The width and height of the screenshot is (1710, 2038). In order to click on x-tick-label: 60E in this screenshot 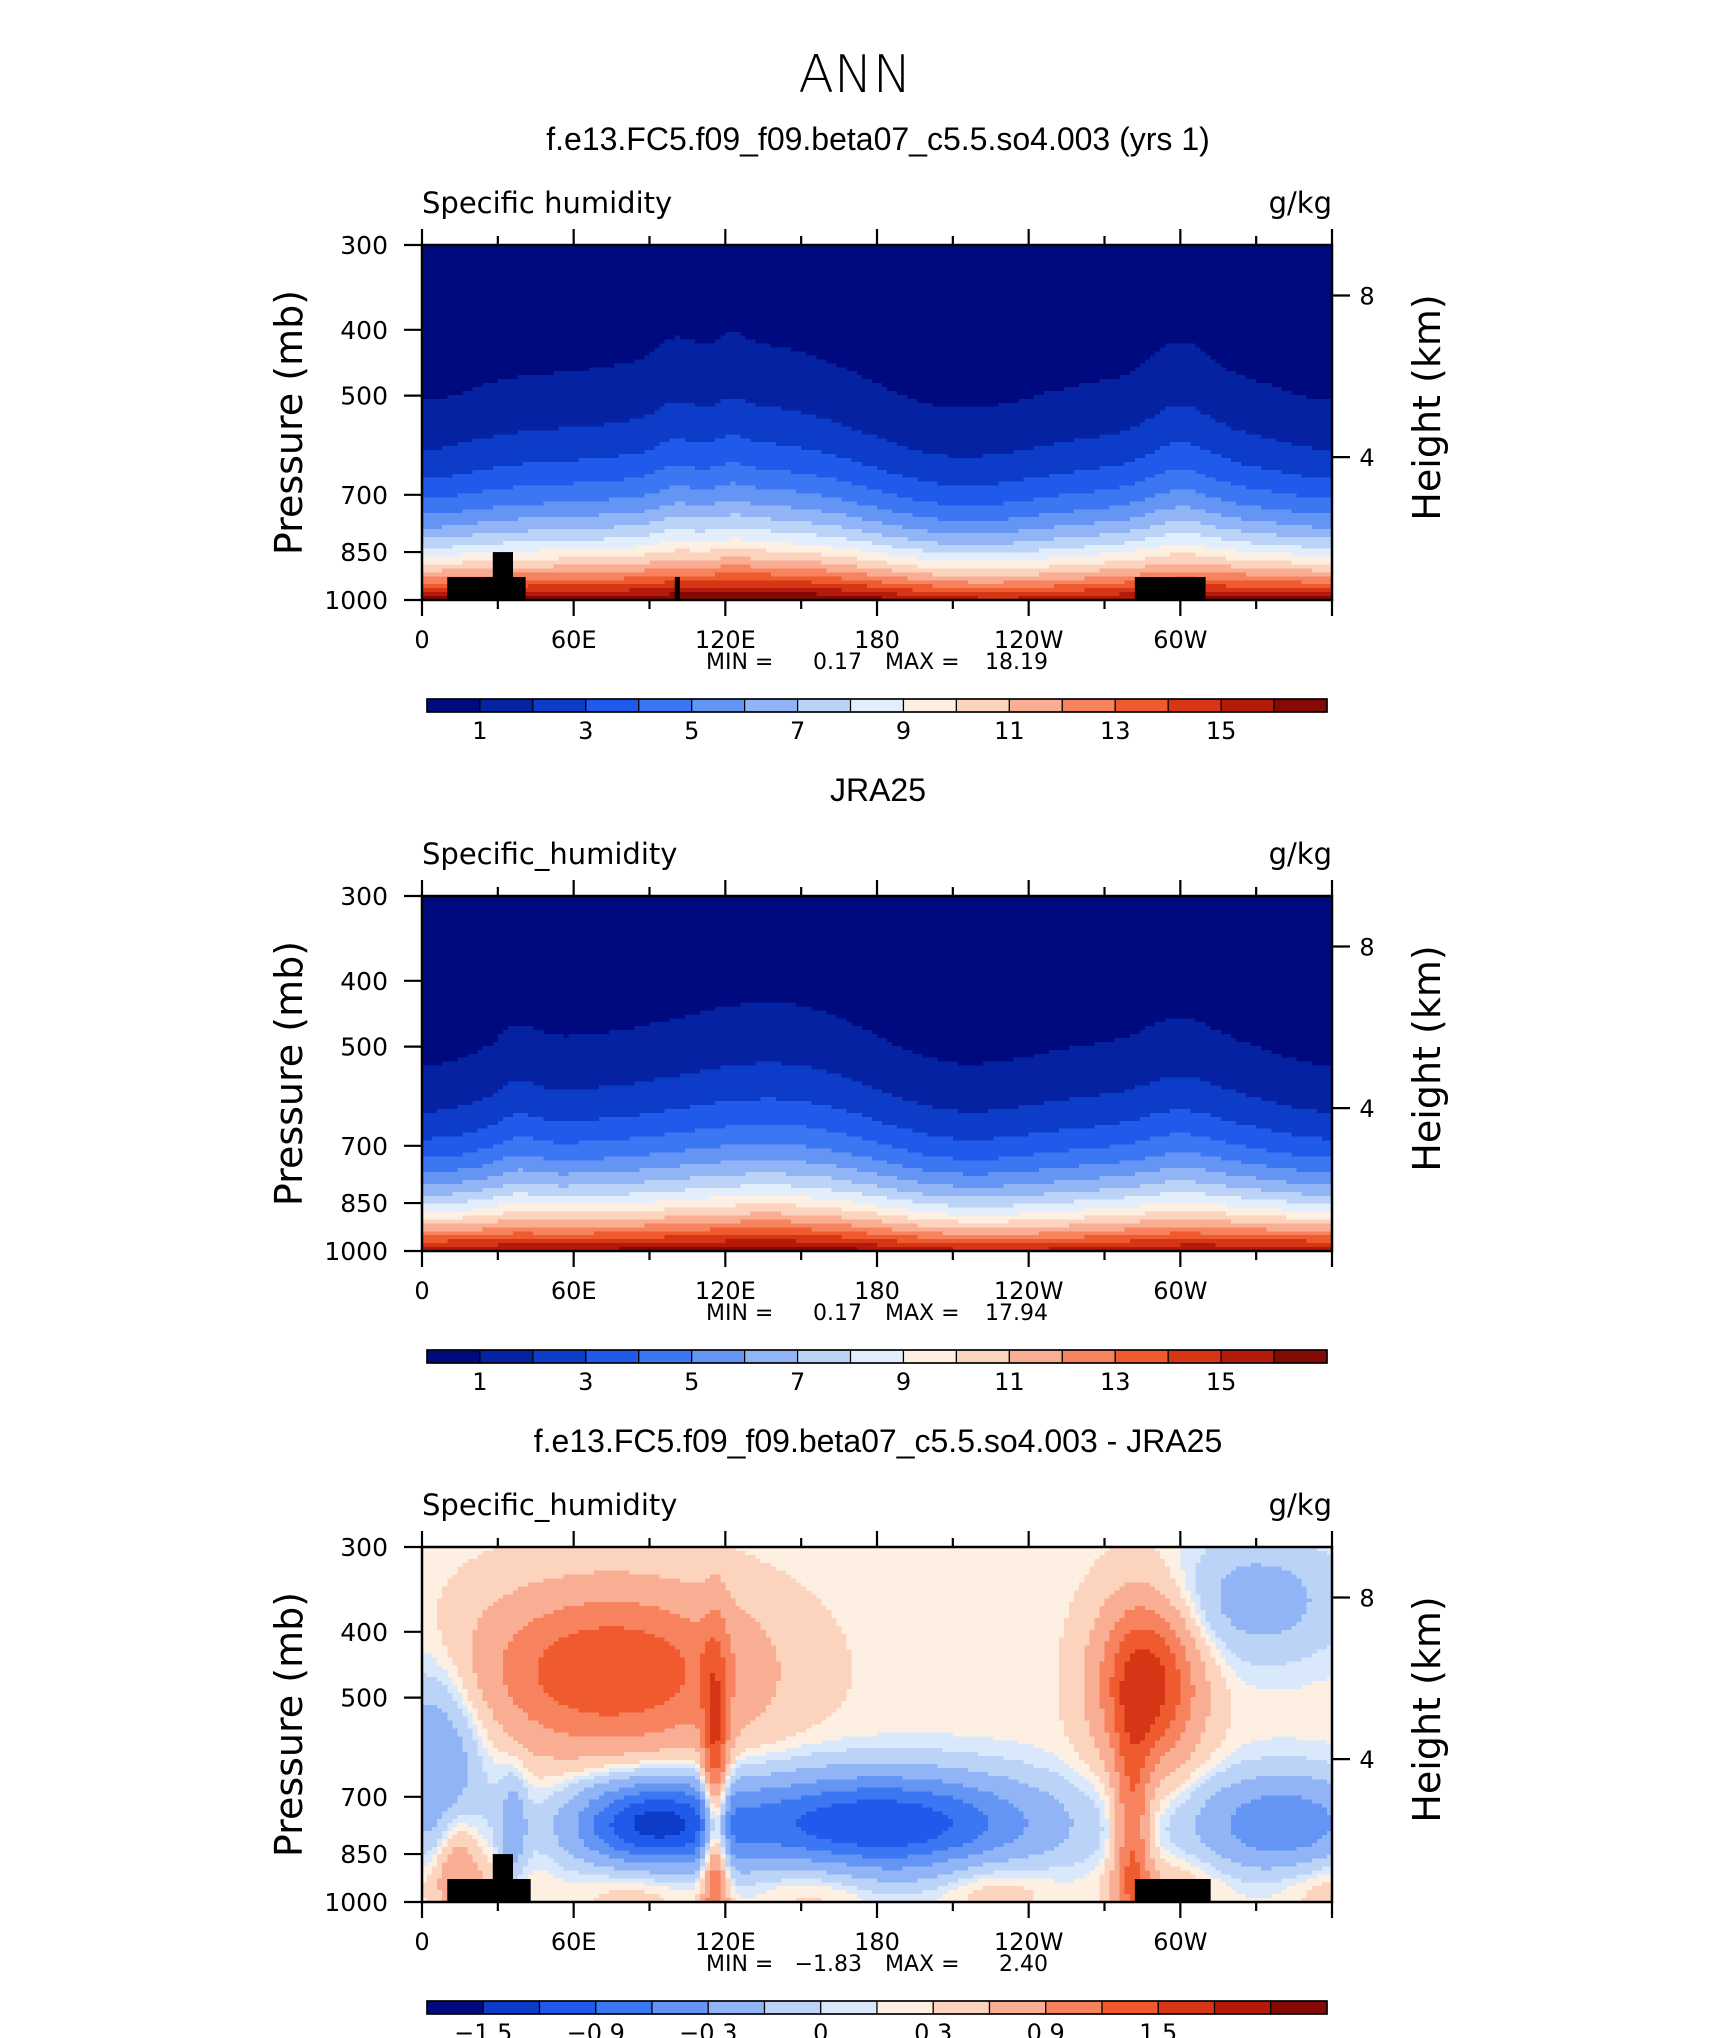, I will do `click(574, 1942)`.